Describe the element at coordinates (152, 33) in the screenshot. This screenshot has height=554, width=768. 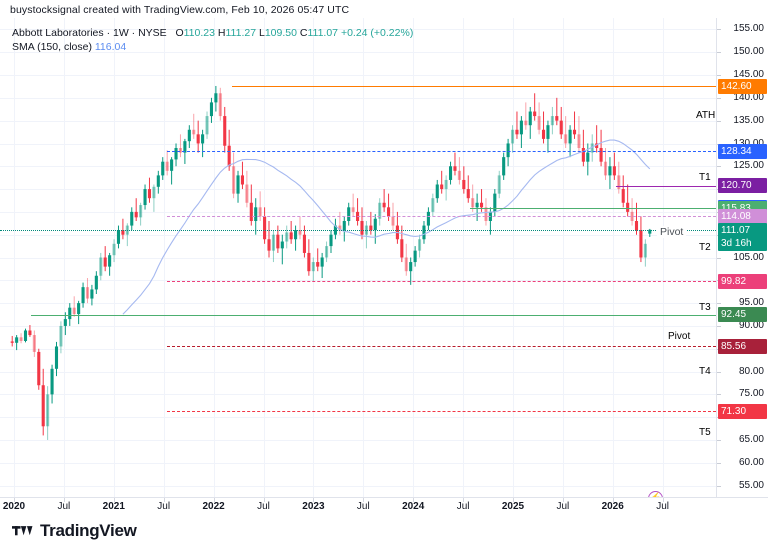
I see `legend-exchange: NYSE` at that location.